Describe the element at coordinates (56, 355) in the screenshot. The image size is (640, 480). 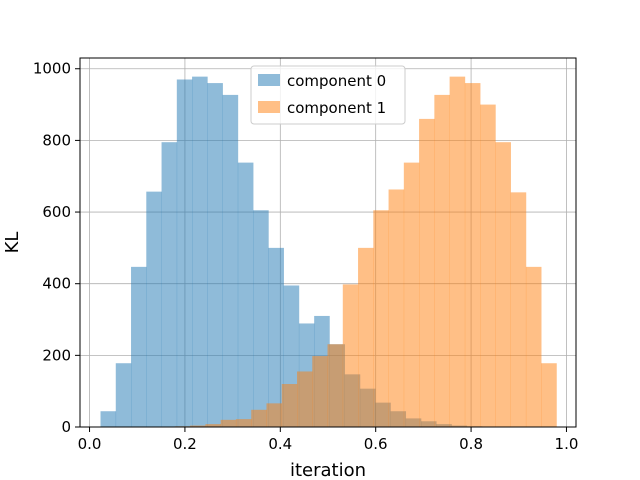
I see `y-tick-label: 200` at that location.